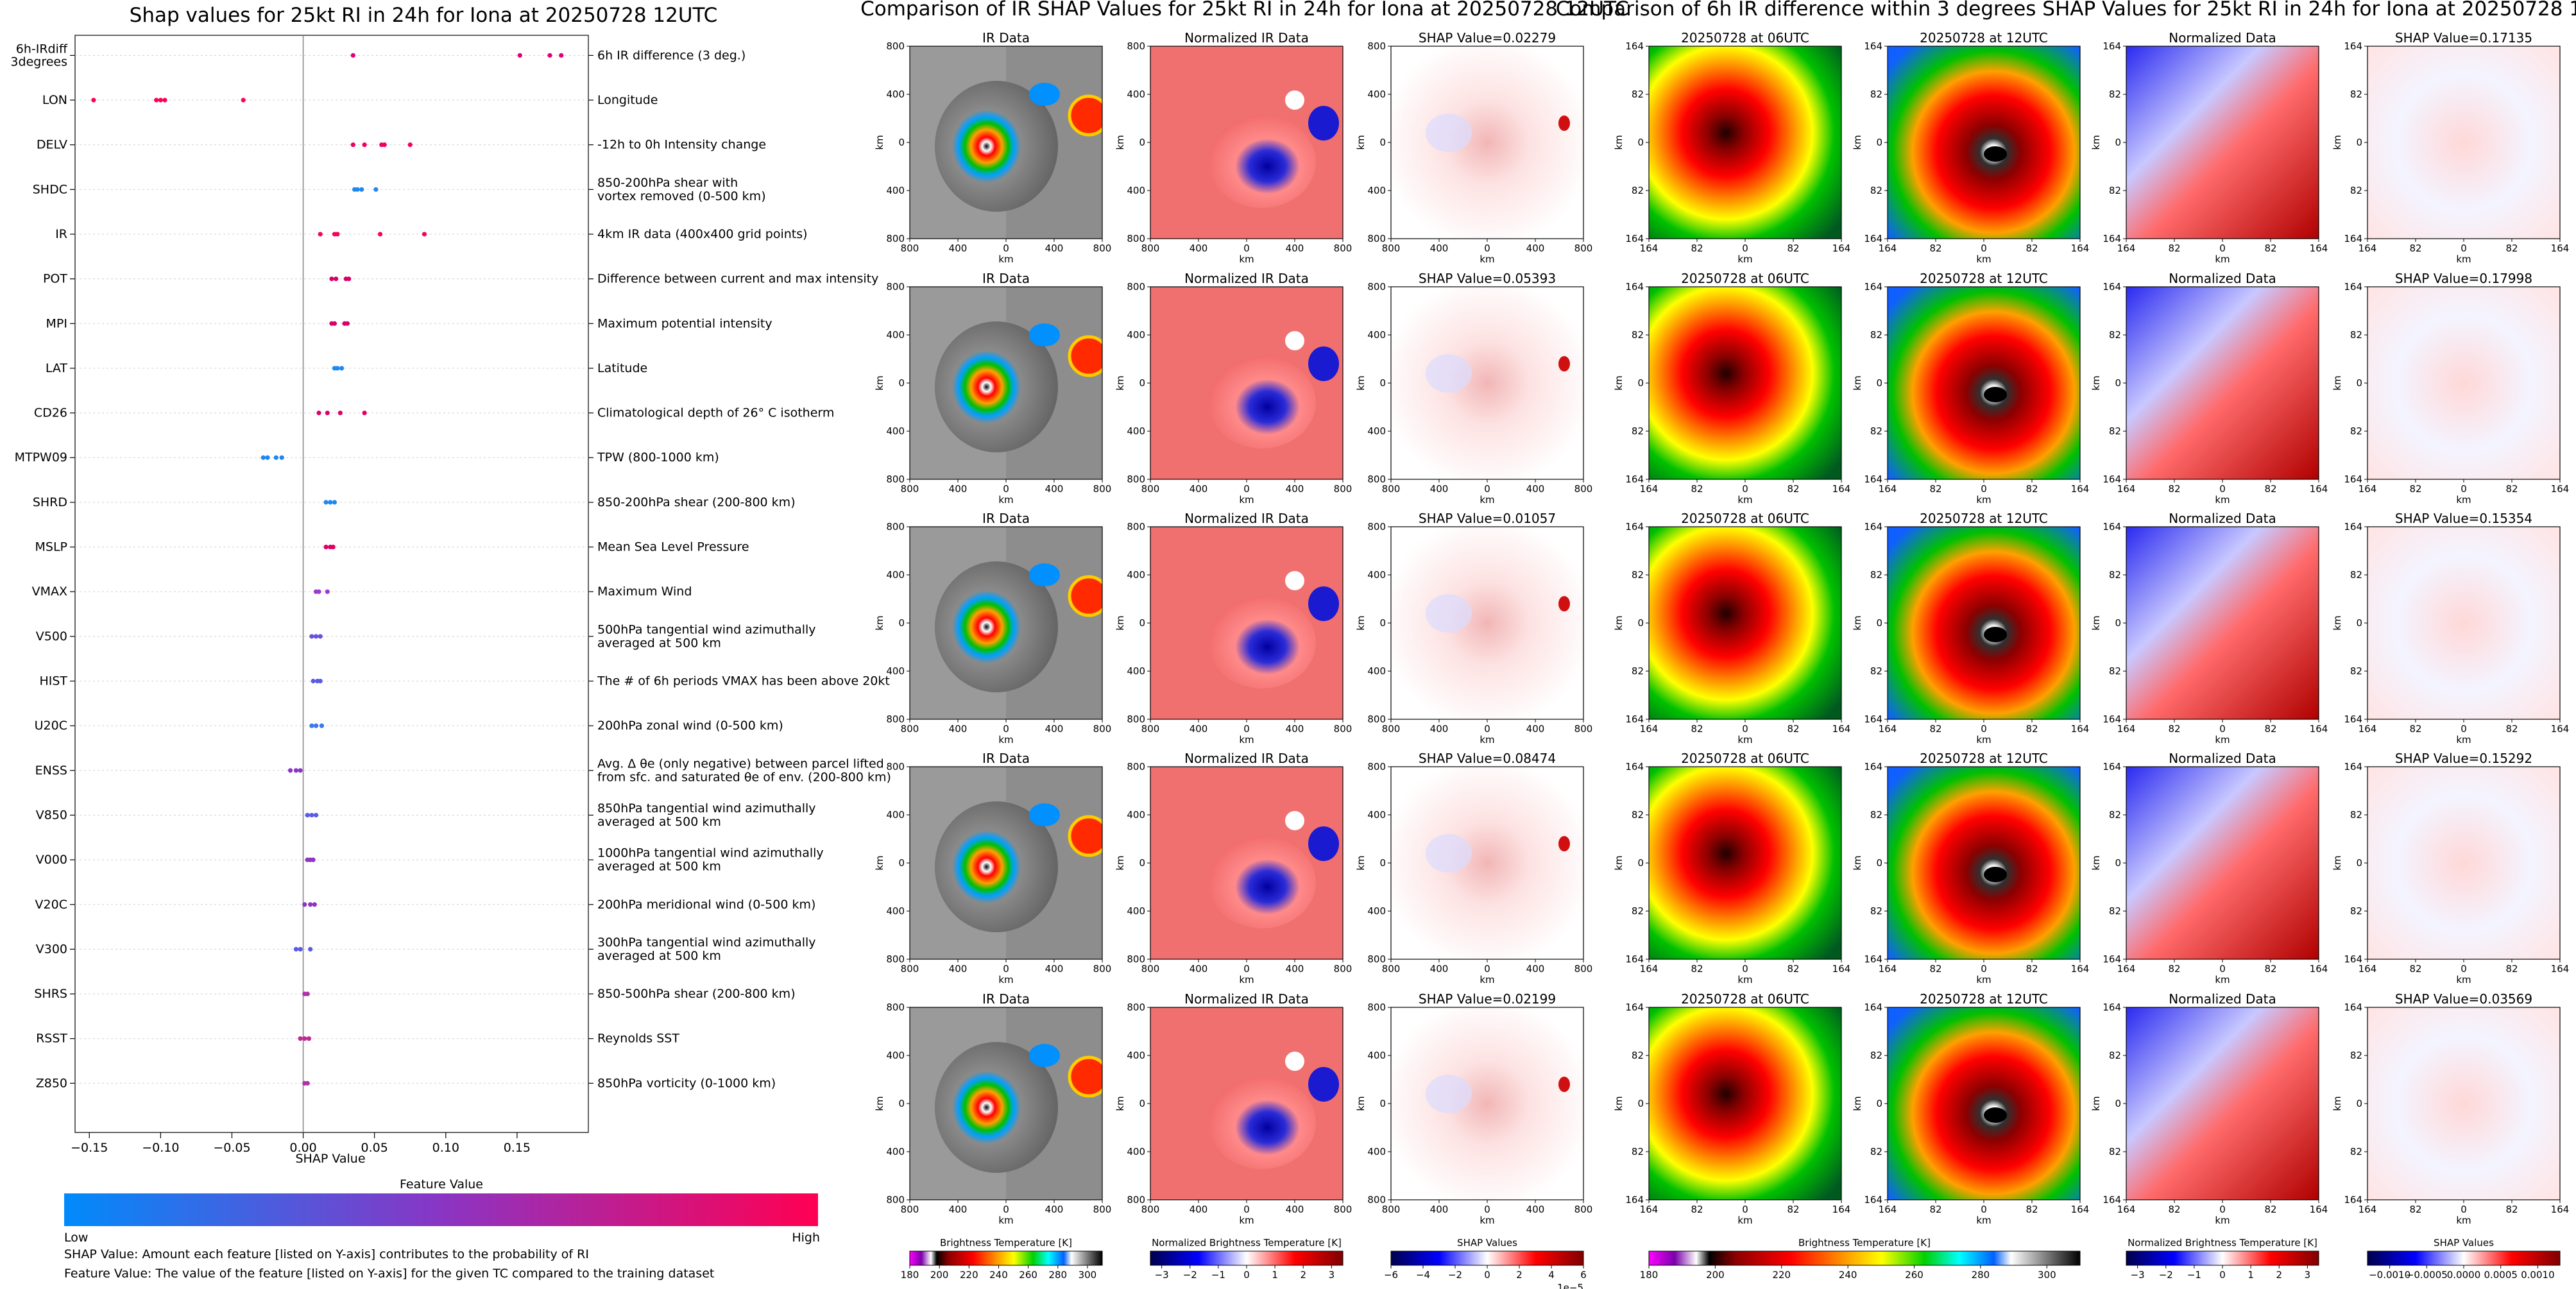  I want to click on colorbar-tick-label: 4, so click(1551, 1275).